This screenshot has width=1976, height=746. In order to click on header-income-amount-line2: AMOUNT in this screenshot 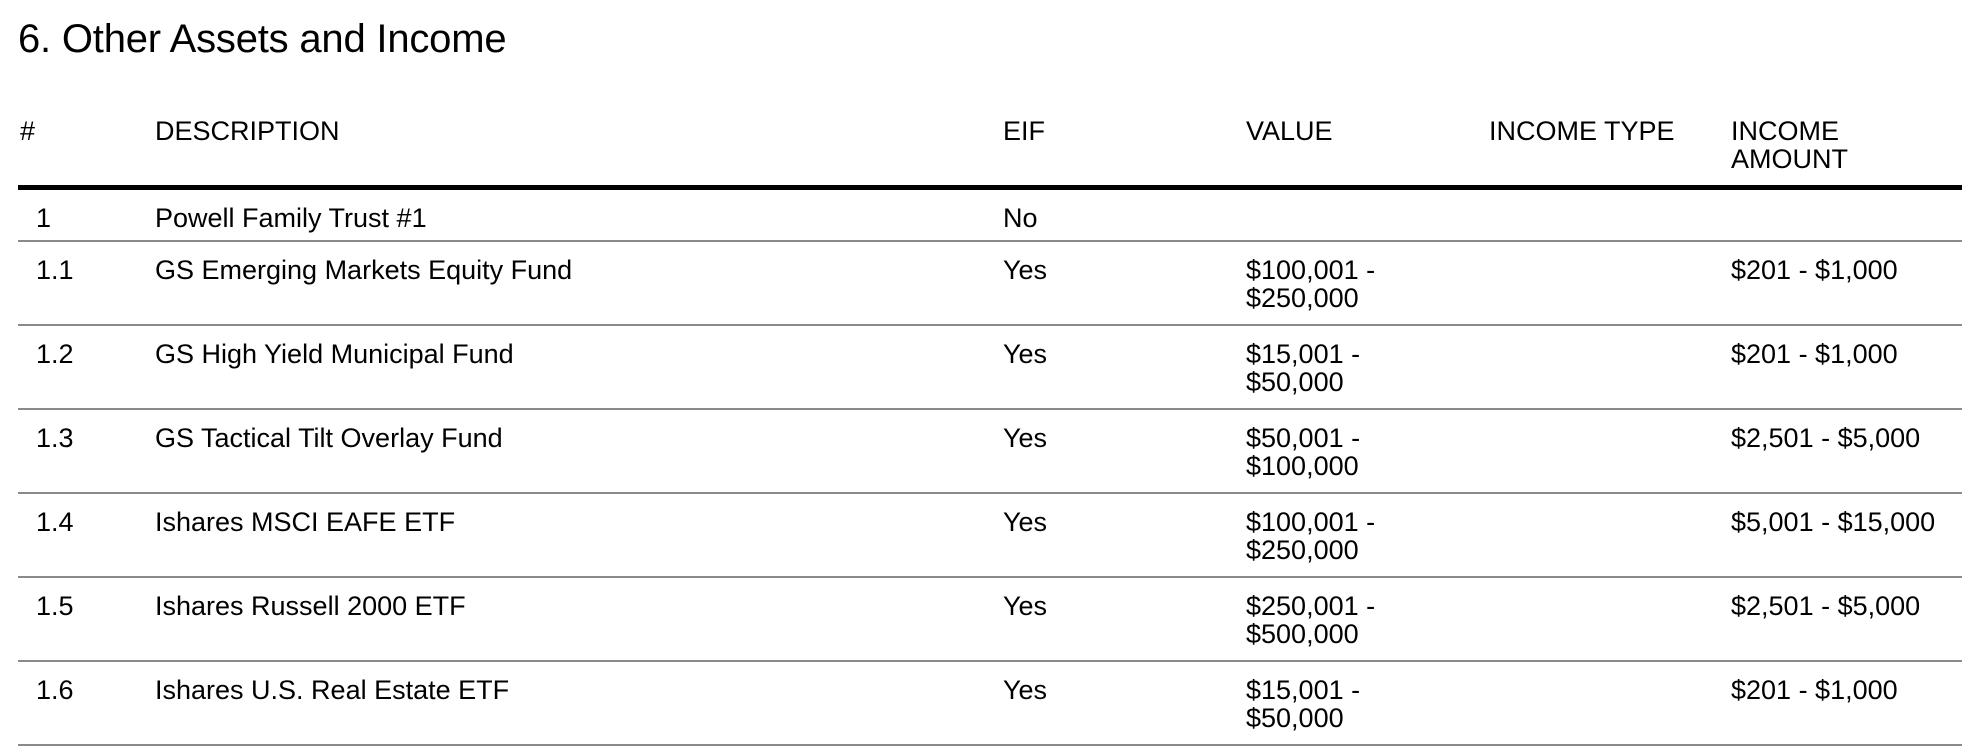, I will do `click(1789, 159)`.